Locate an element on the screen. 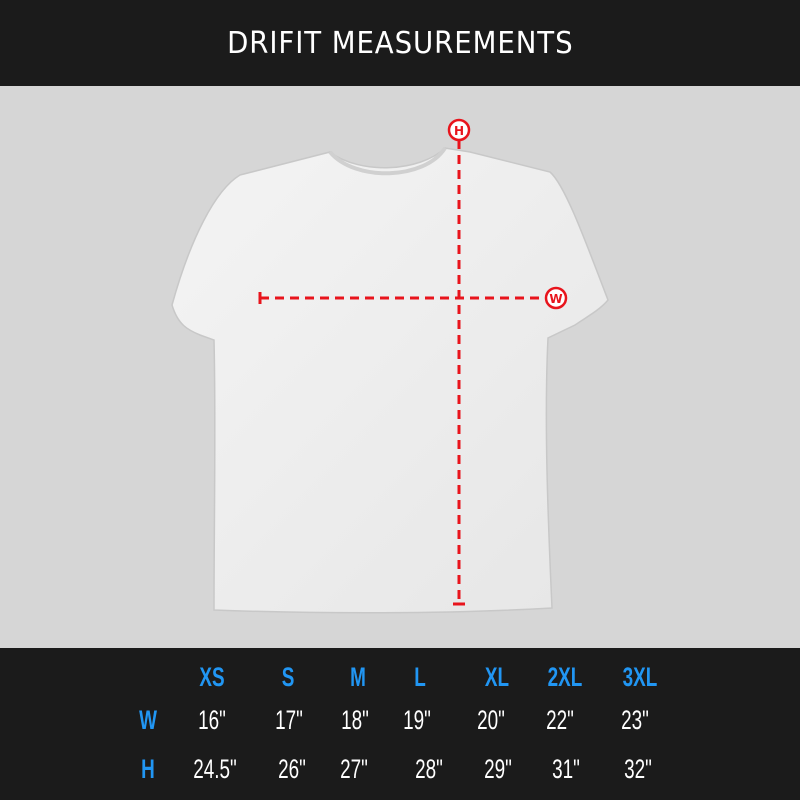 This screenshot has width=800, height=800. width-marker: W is located at coordinates (556, 298).